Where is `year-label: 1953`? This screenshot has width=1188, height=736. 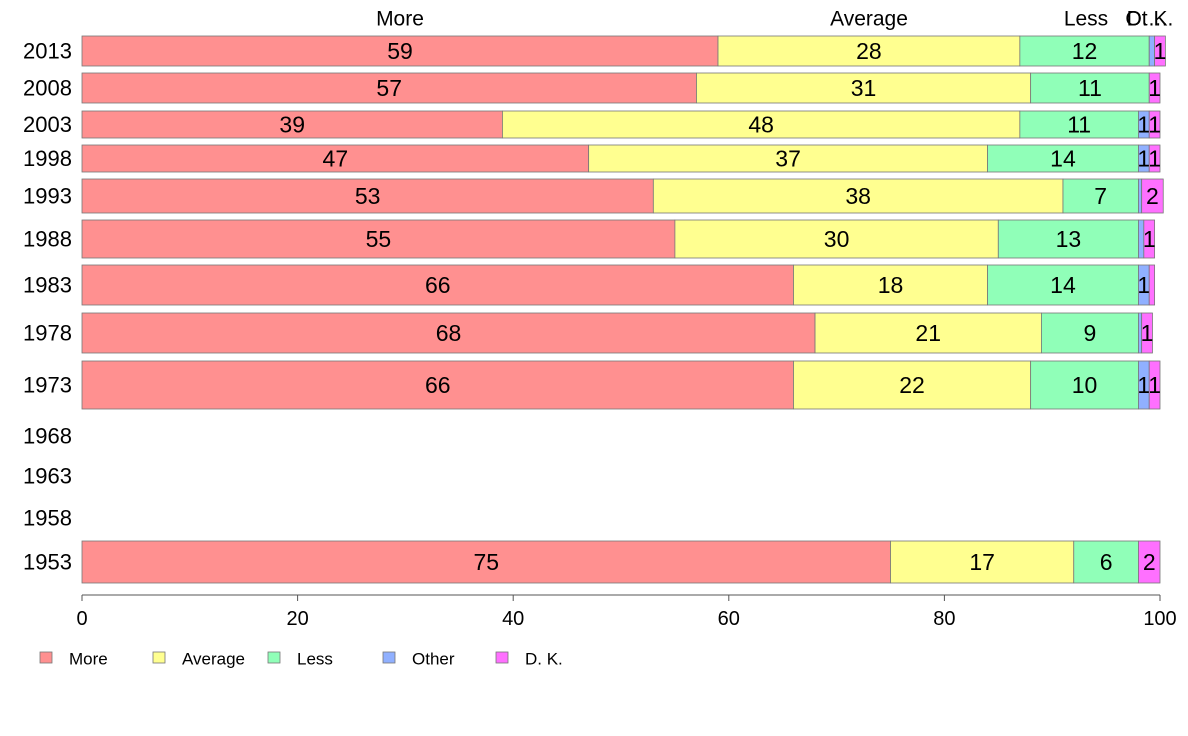
year-label: 1953 is located at coordinates (47, 562).